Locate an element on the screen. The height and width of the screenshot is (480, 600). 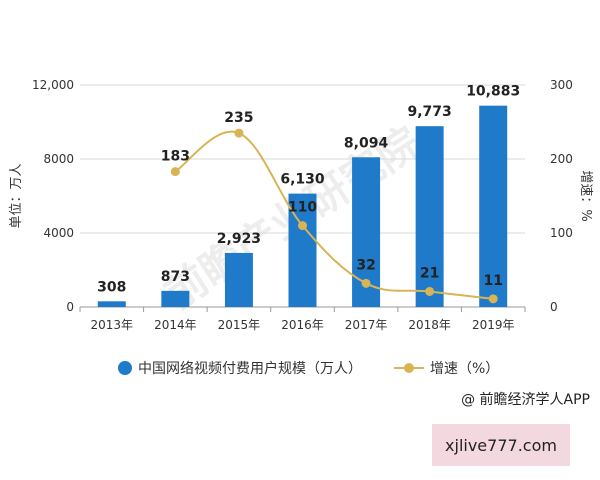
y-right-tick-label: 200 is located at coordinates (561, 159).